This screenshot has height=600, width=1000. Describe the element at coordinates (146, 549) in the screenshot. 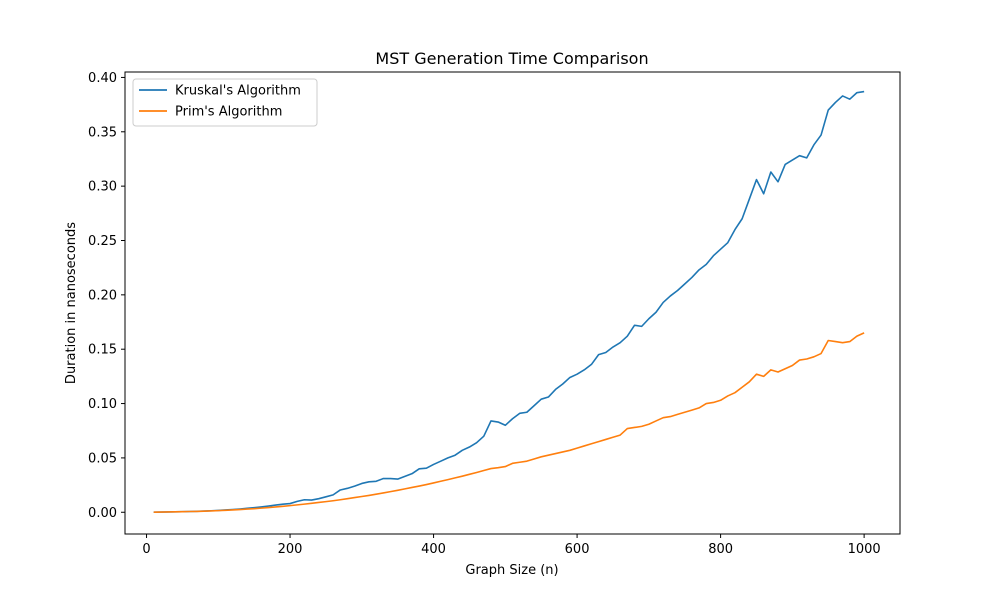

I see `x-tick-label: 0` at that location.